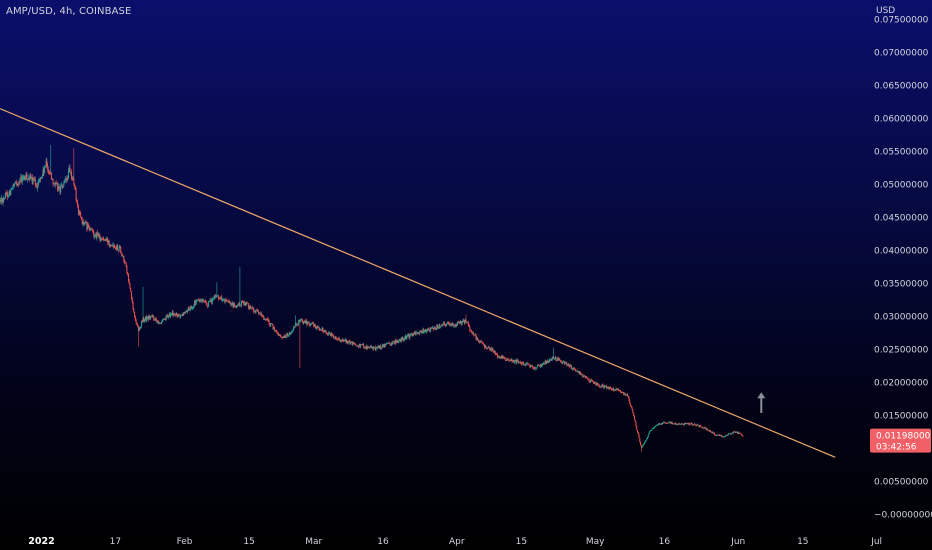  Describe the element at coordinates (901, 120) in the screenshot. I see `y-tick-label: 0.06000000` at that location.